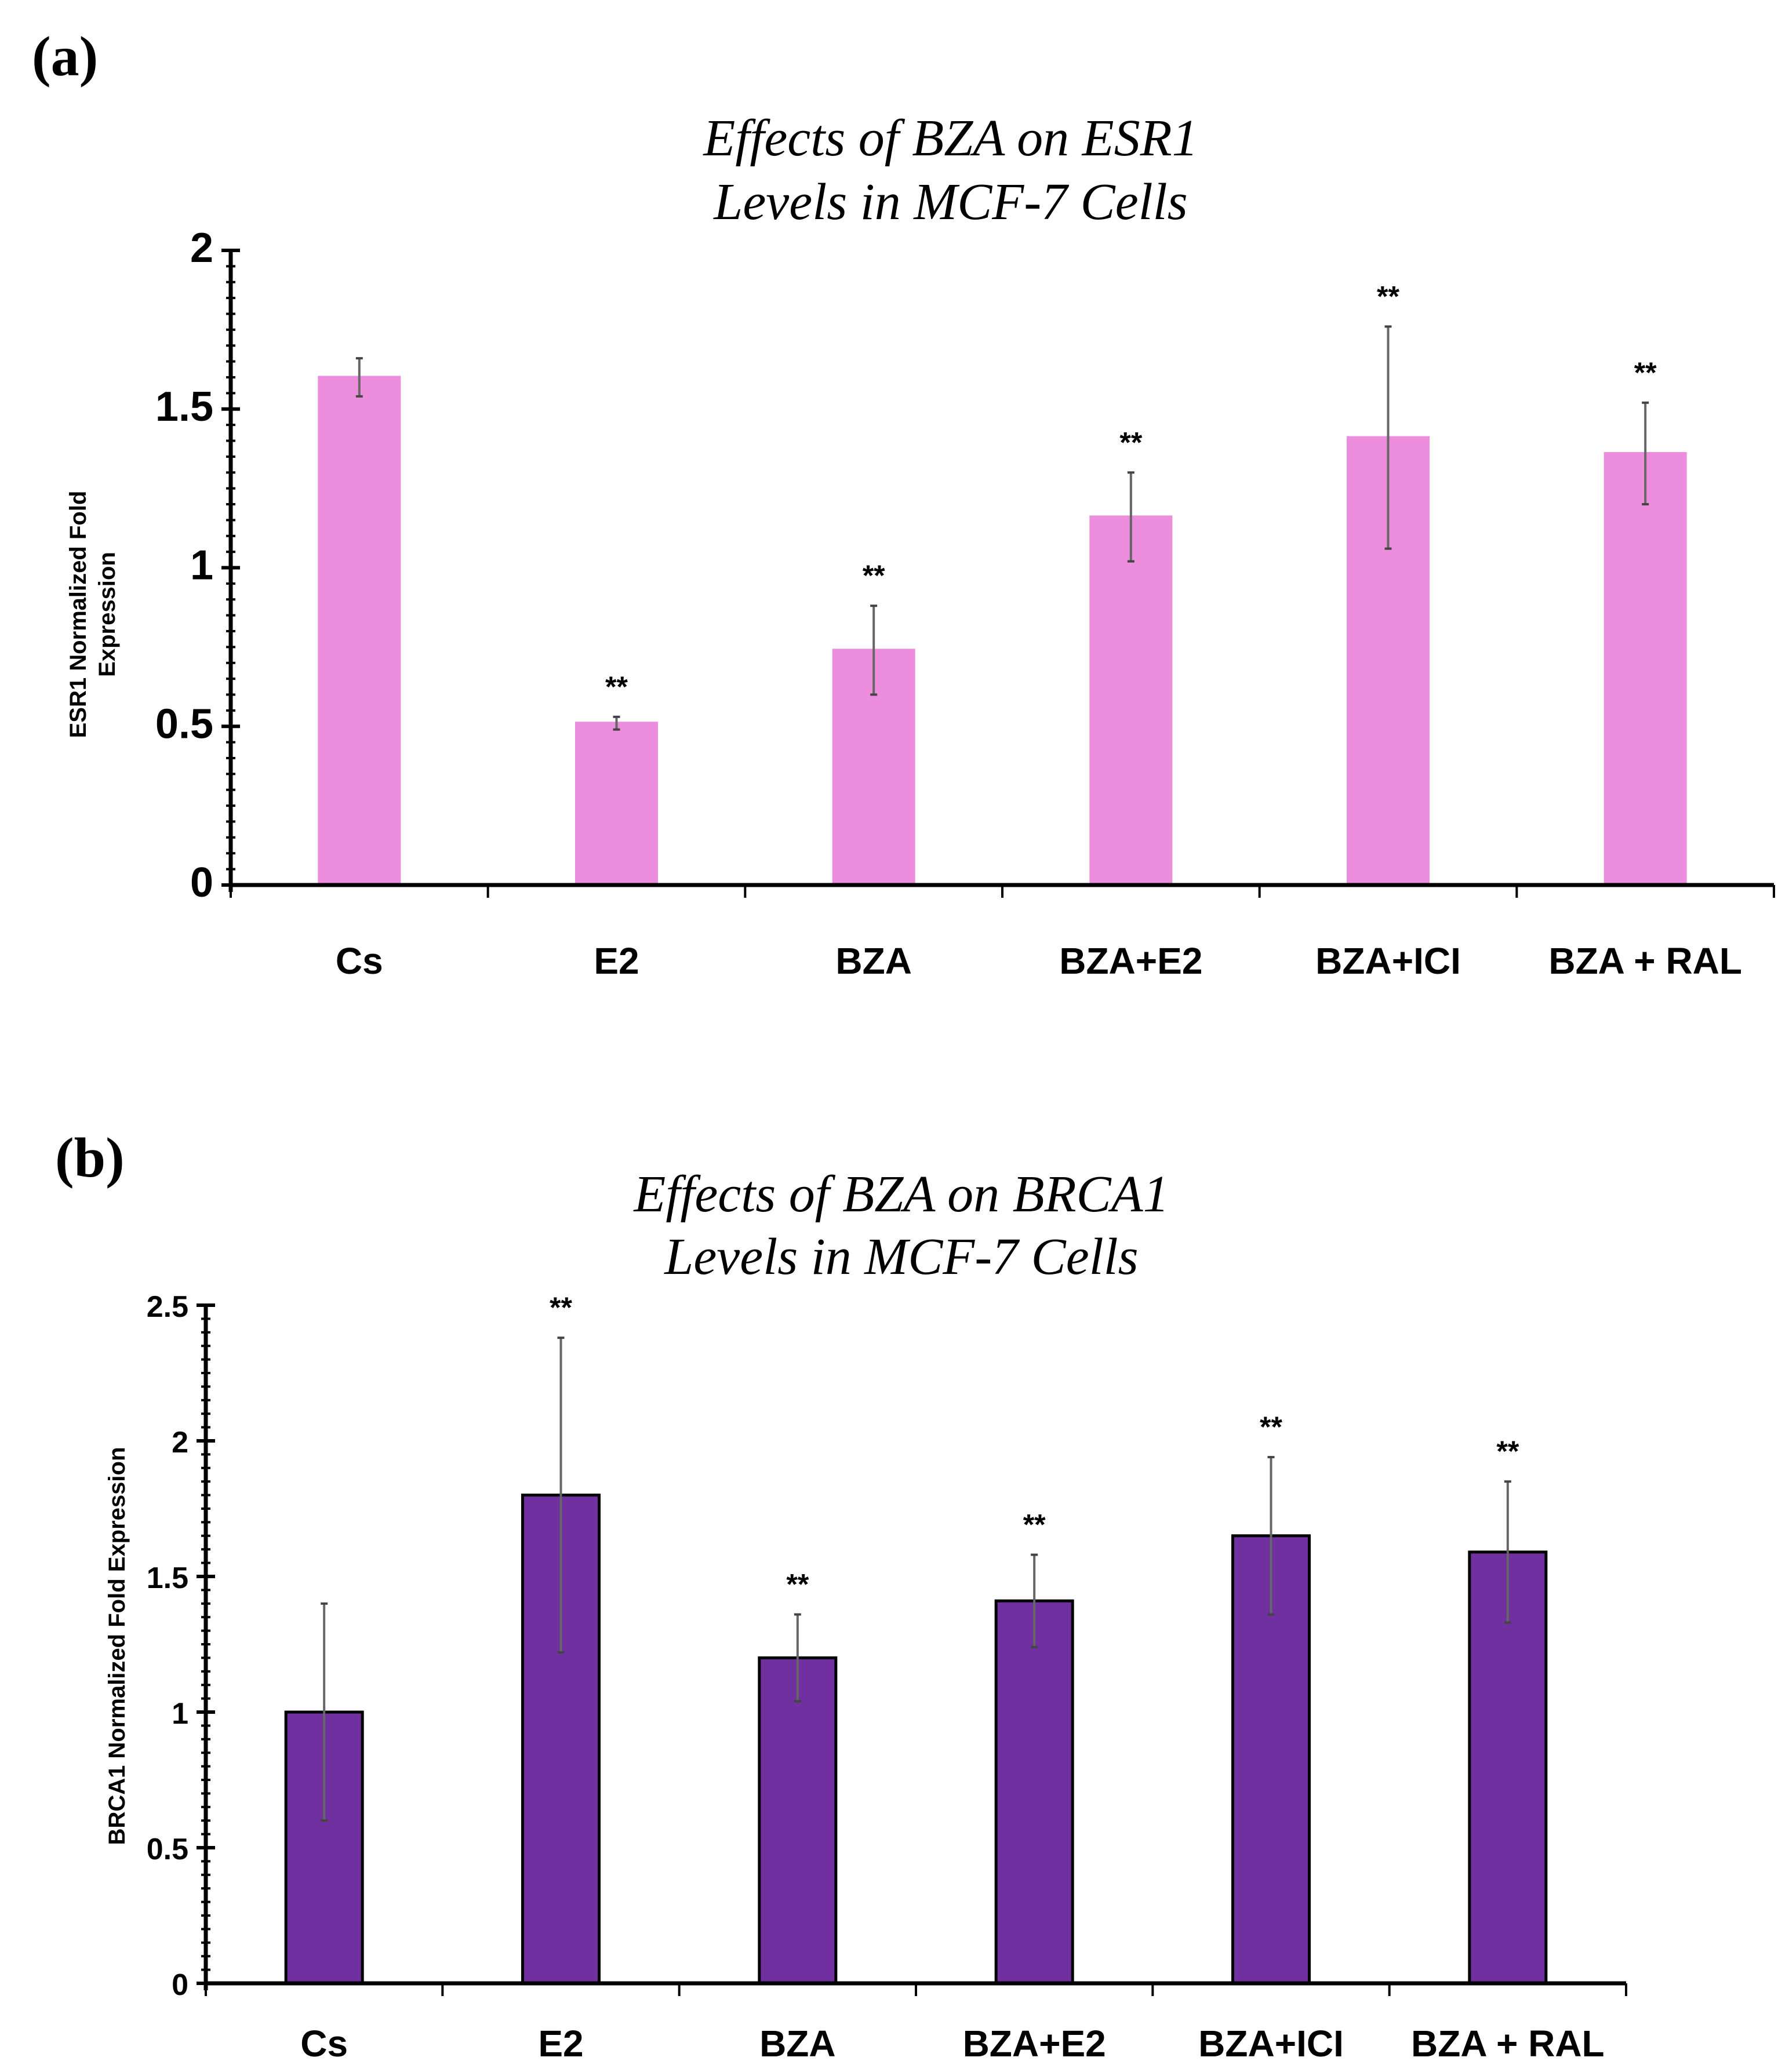 This screenshot has height=2072, width=1789. I want to click on y-axis-label-b: BRCA1 Normalized Fold Expression, so click(117, 1646).